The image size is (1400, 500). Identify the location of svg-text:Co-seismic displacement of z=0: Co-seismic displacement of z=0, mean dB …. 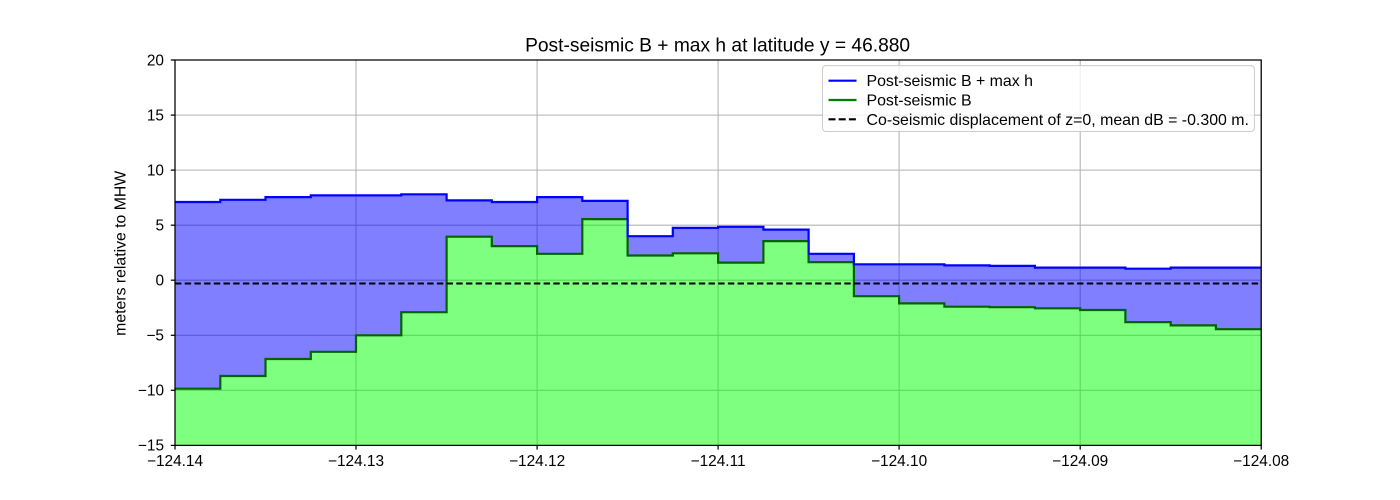
(1058, 120).